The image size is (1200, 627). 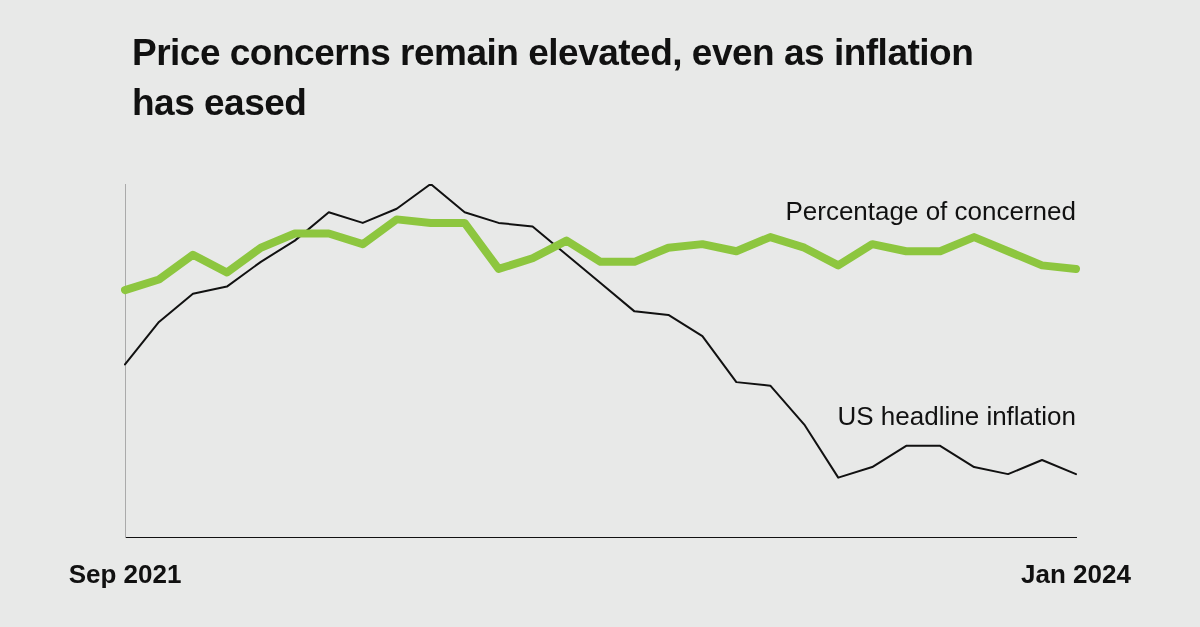 What do you see at coordinates (1076, 573) in the screenshot?
I see `x-tick-label: Jan 2024` at bounding box center [1076, 573].